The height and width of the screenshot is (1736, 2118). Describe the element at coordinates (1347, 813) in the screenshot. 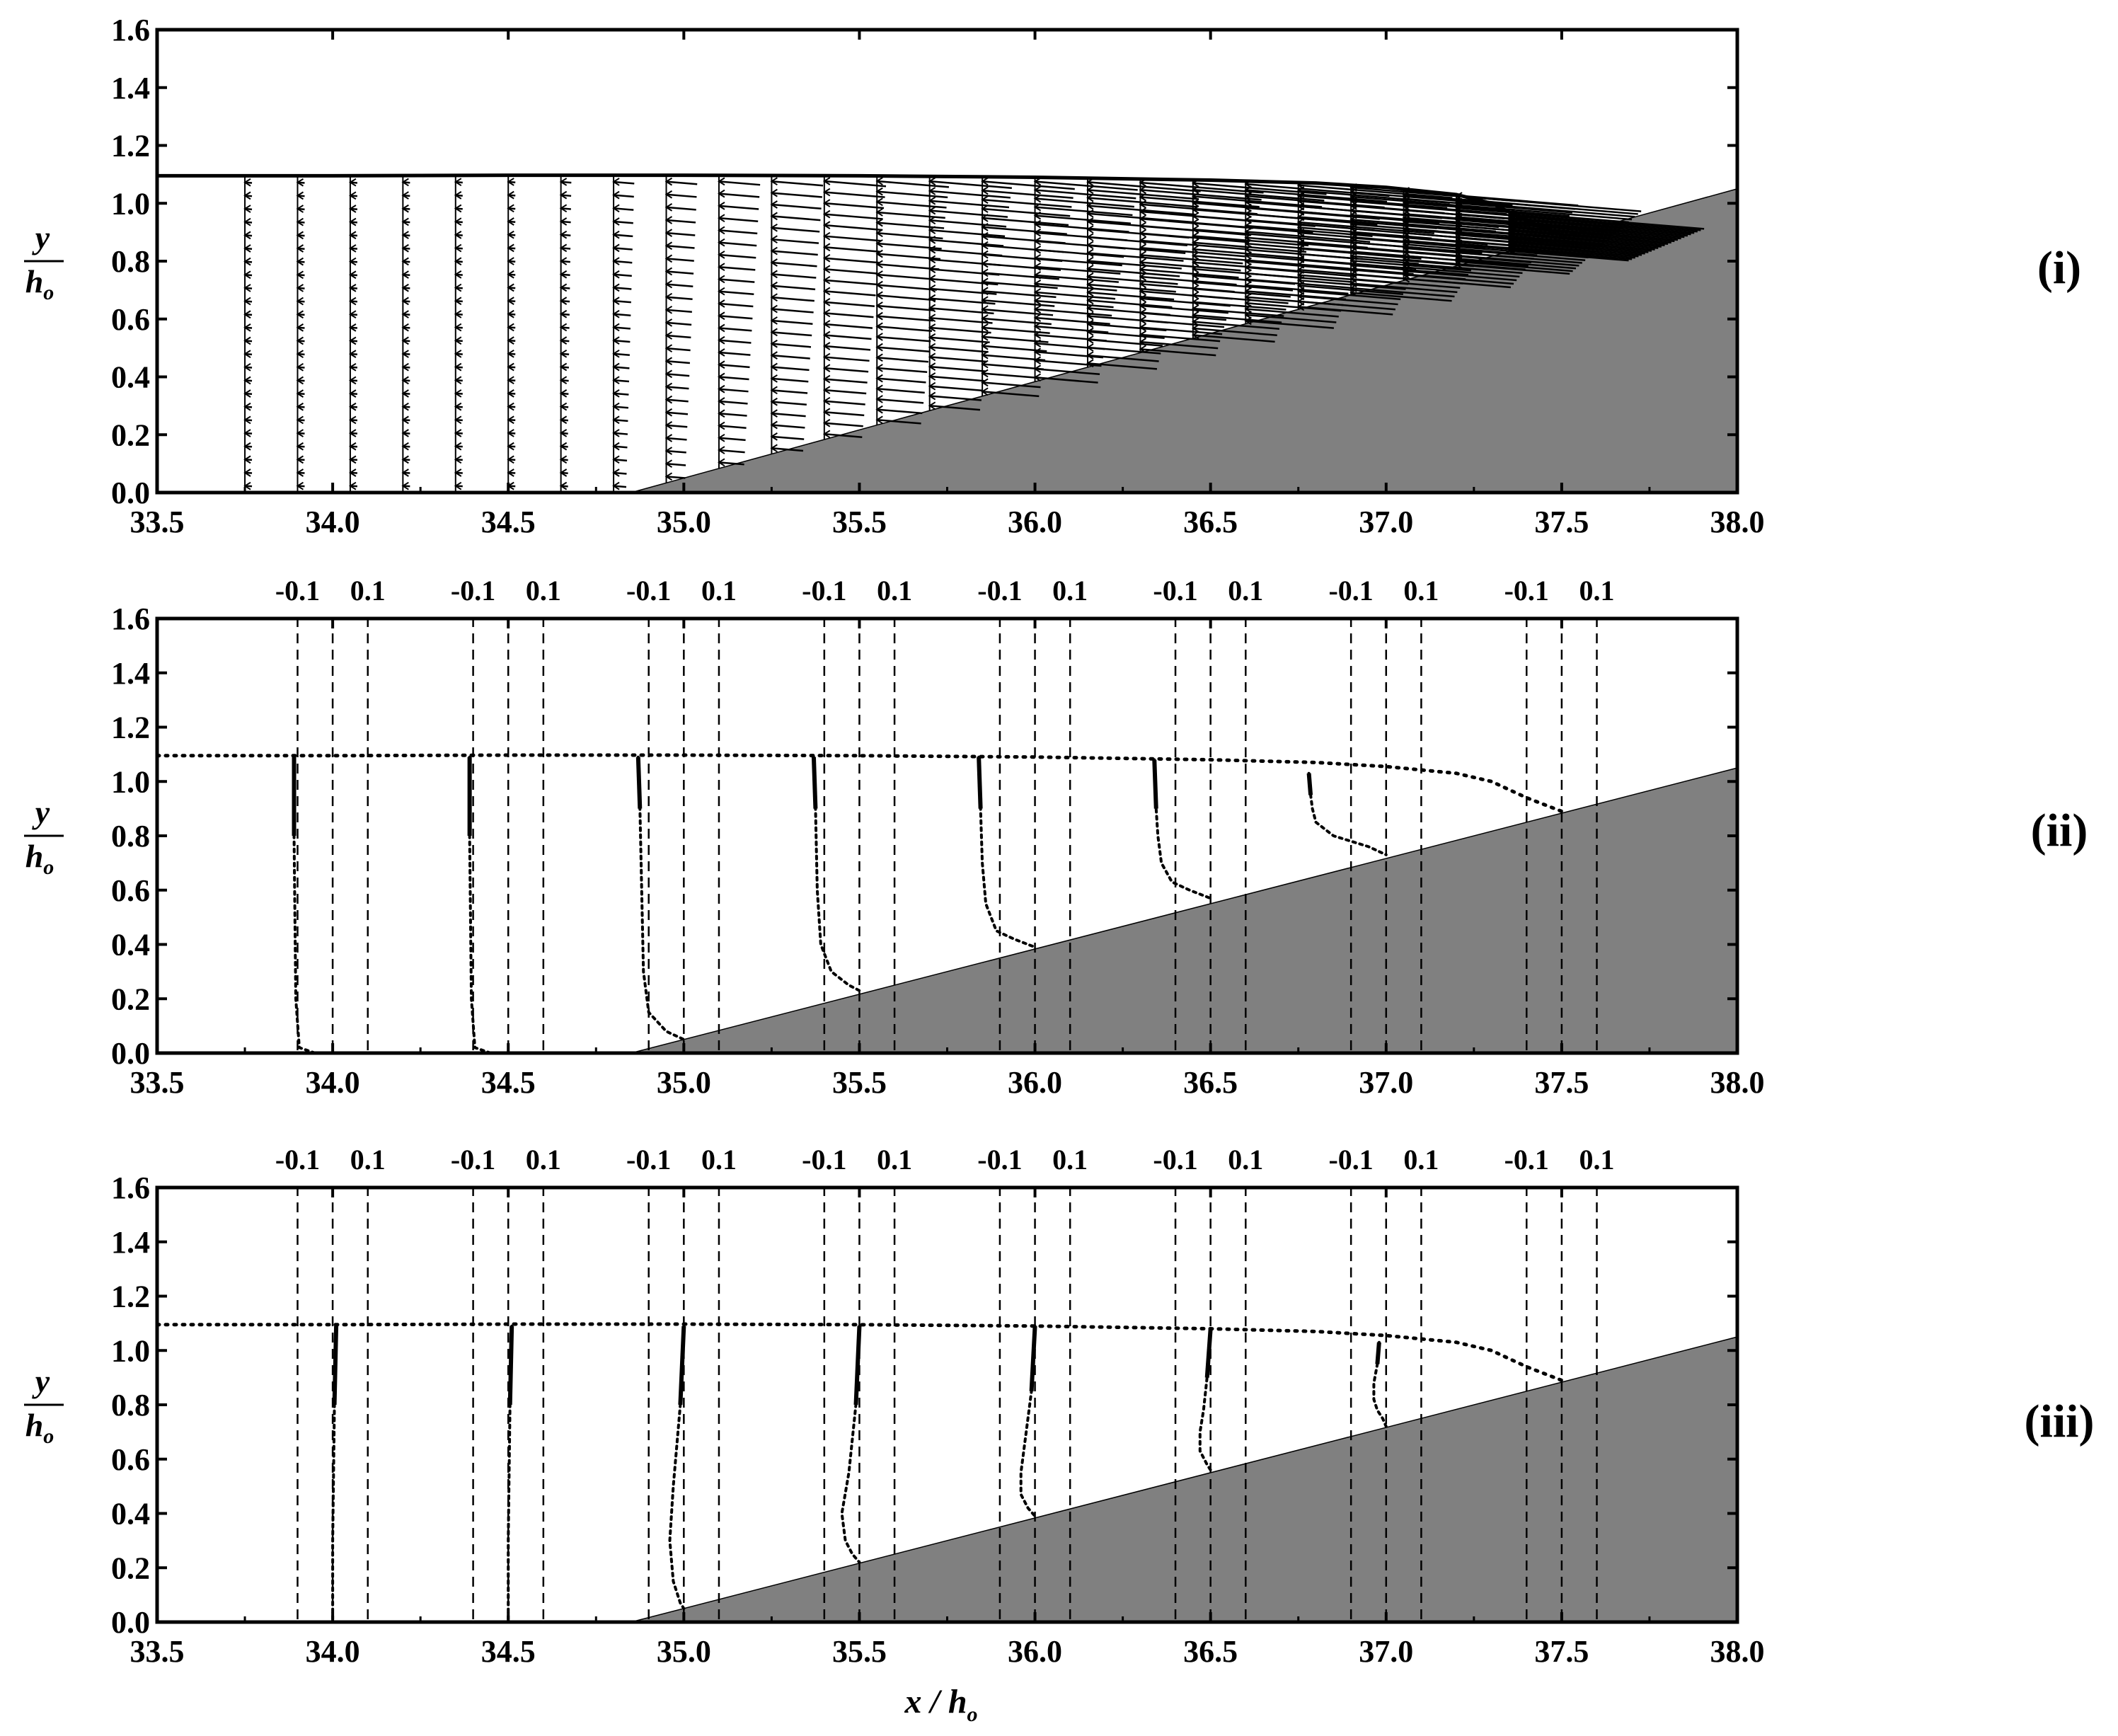

I see `profile-line` at that location.